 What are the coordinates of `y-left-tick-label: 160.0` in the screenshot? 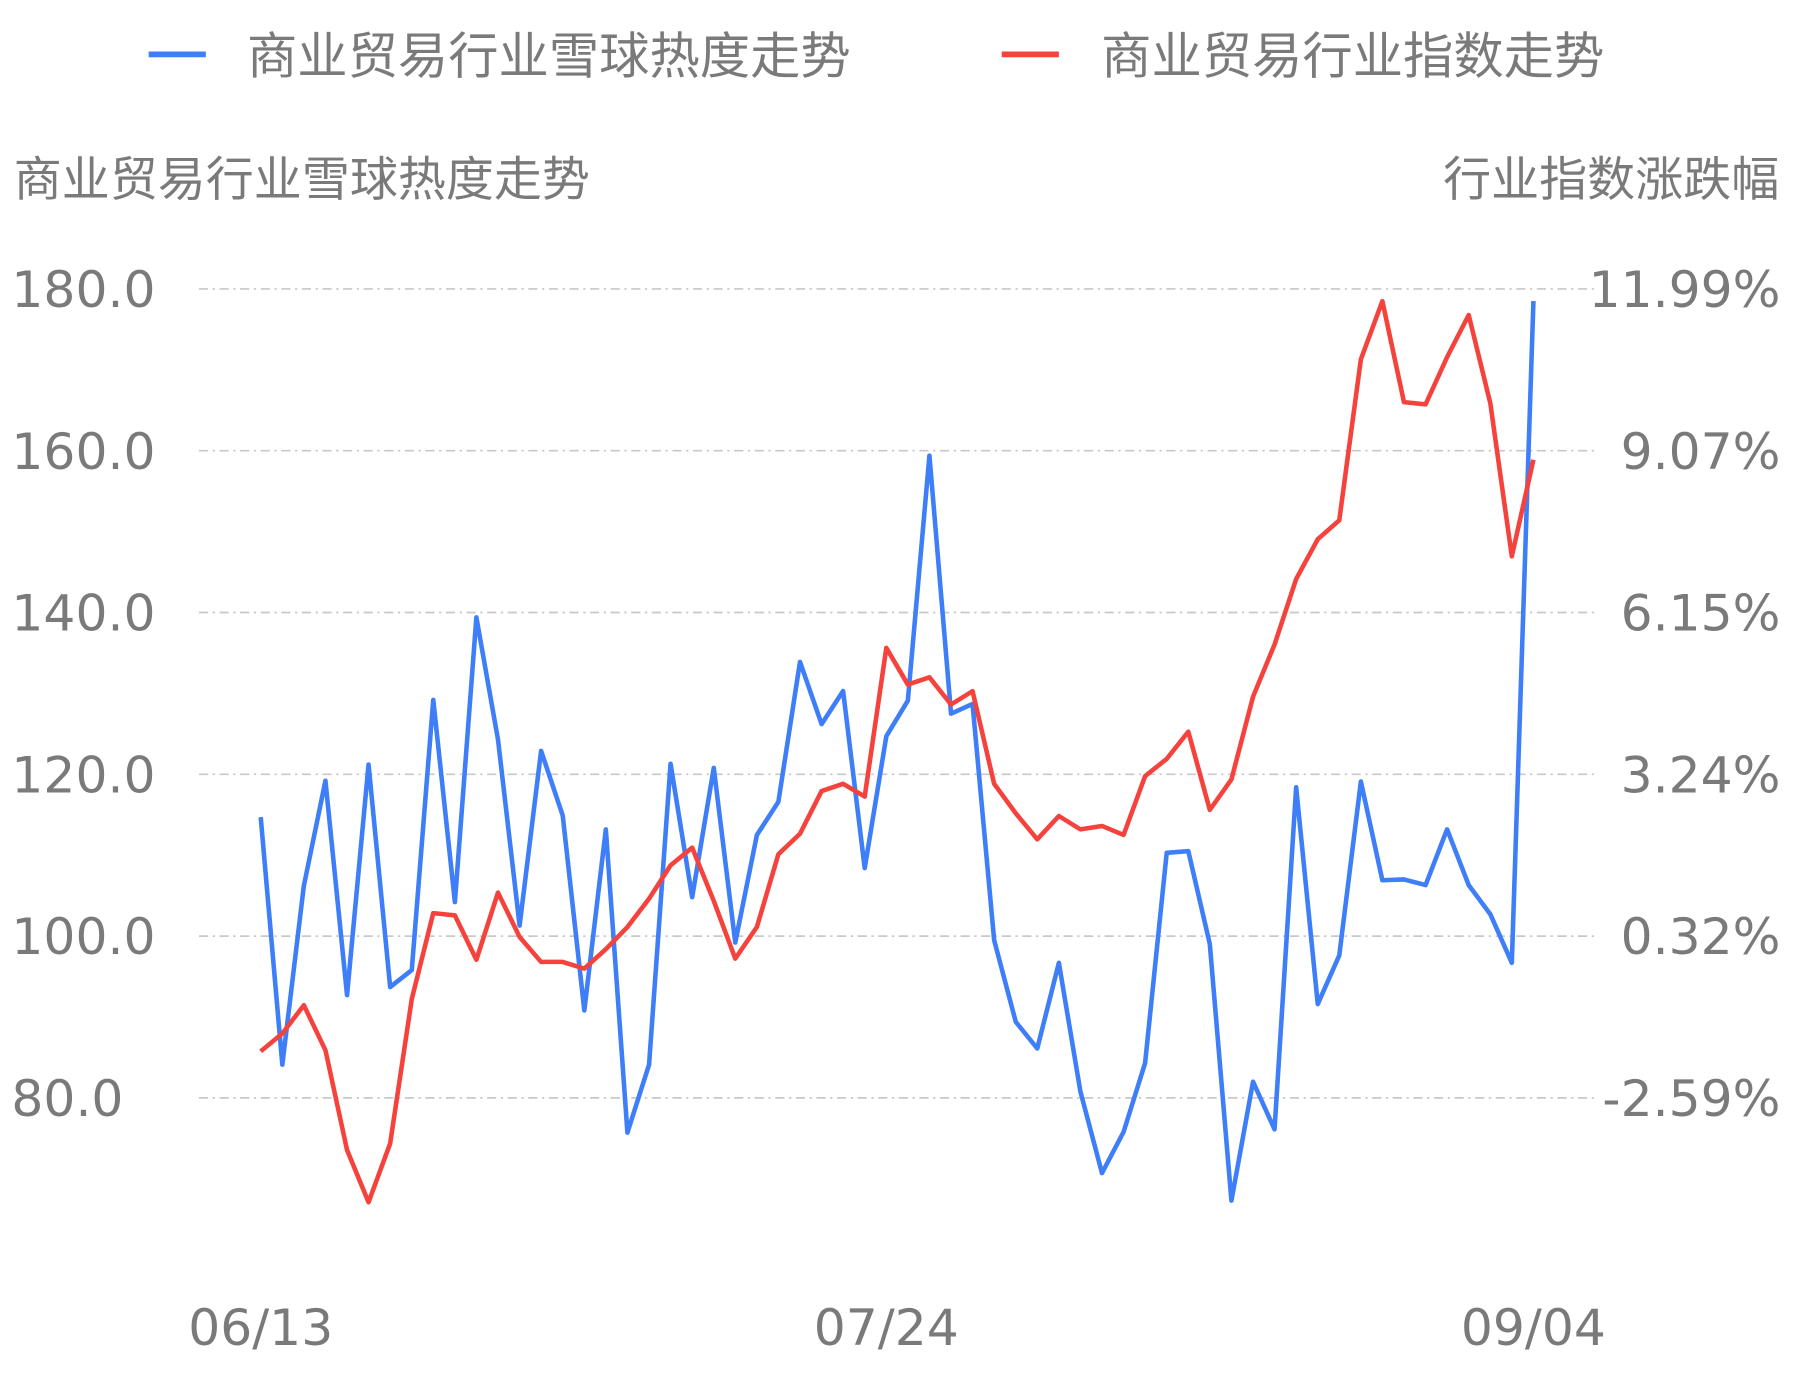 It's located at (83, 452).